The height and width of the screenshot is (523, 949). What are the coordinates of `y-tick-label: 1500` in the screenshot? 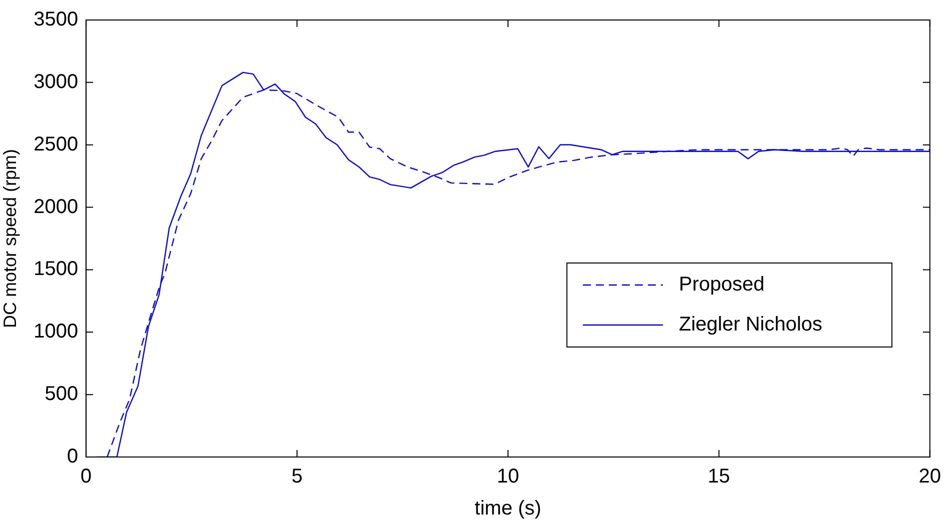 It's located at (56, 269).